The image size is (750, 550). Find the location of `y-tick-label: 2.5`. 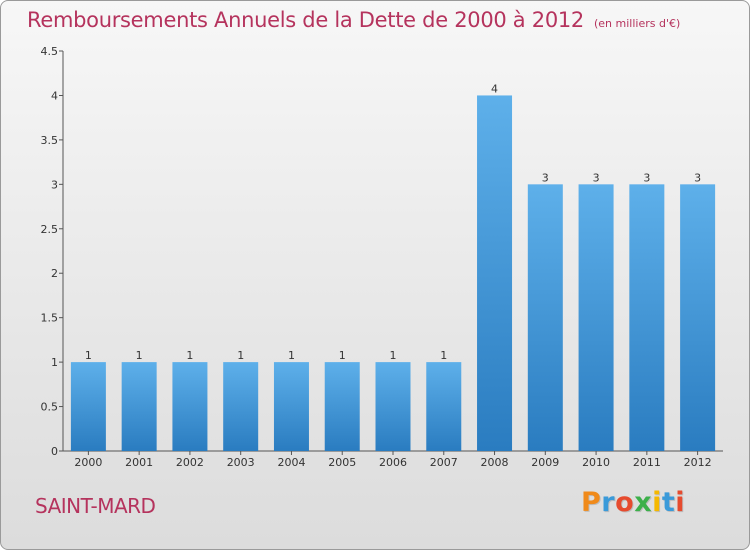

y-tick-label: 2.5 is located at coordinates (50, 229).